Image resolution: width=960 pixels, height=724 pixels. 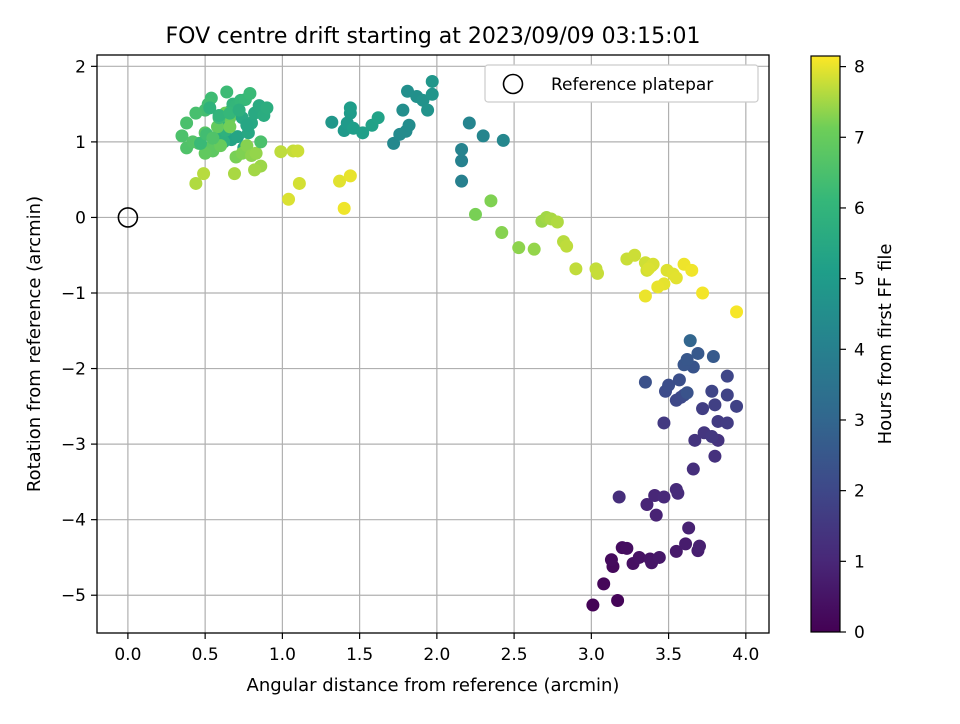 What do you see at coordinates (128, 217) in the screenshot?
I see `reference-point-marker` at bounding box center [128, 217].